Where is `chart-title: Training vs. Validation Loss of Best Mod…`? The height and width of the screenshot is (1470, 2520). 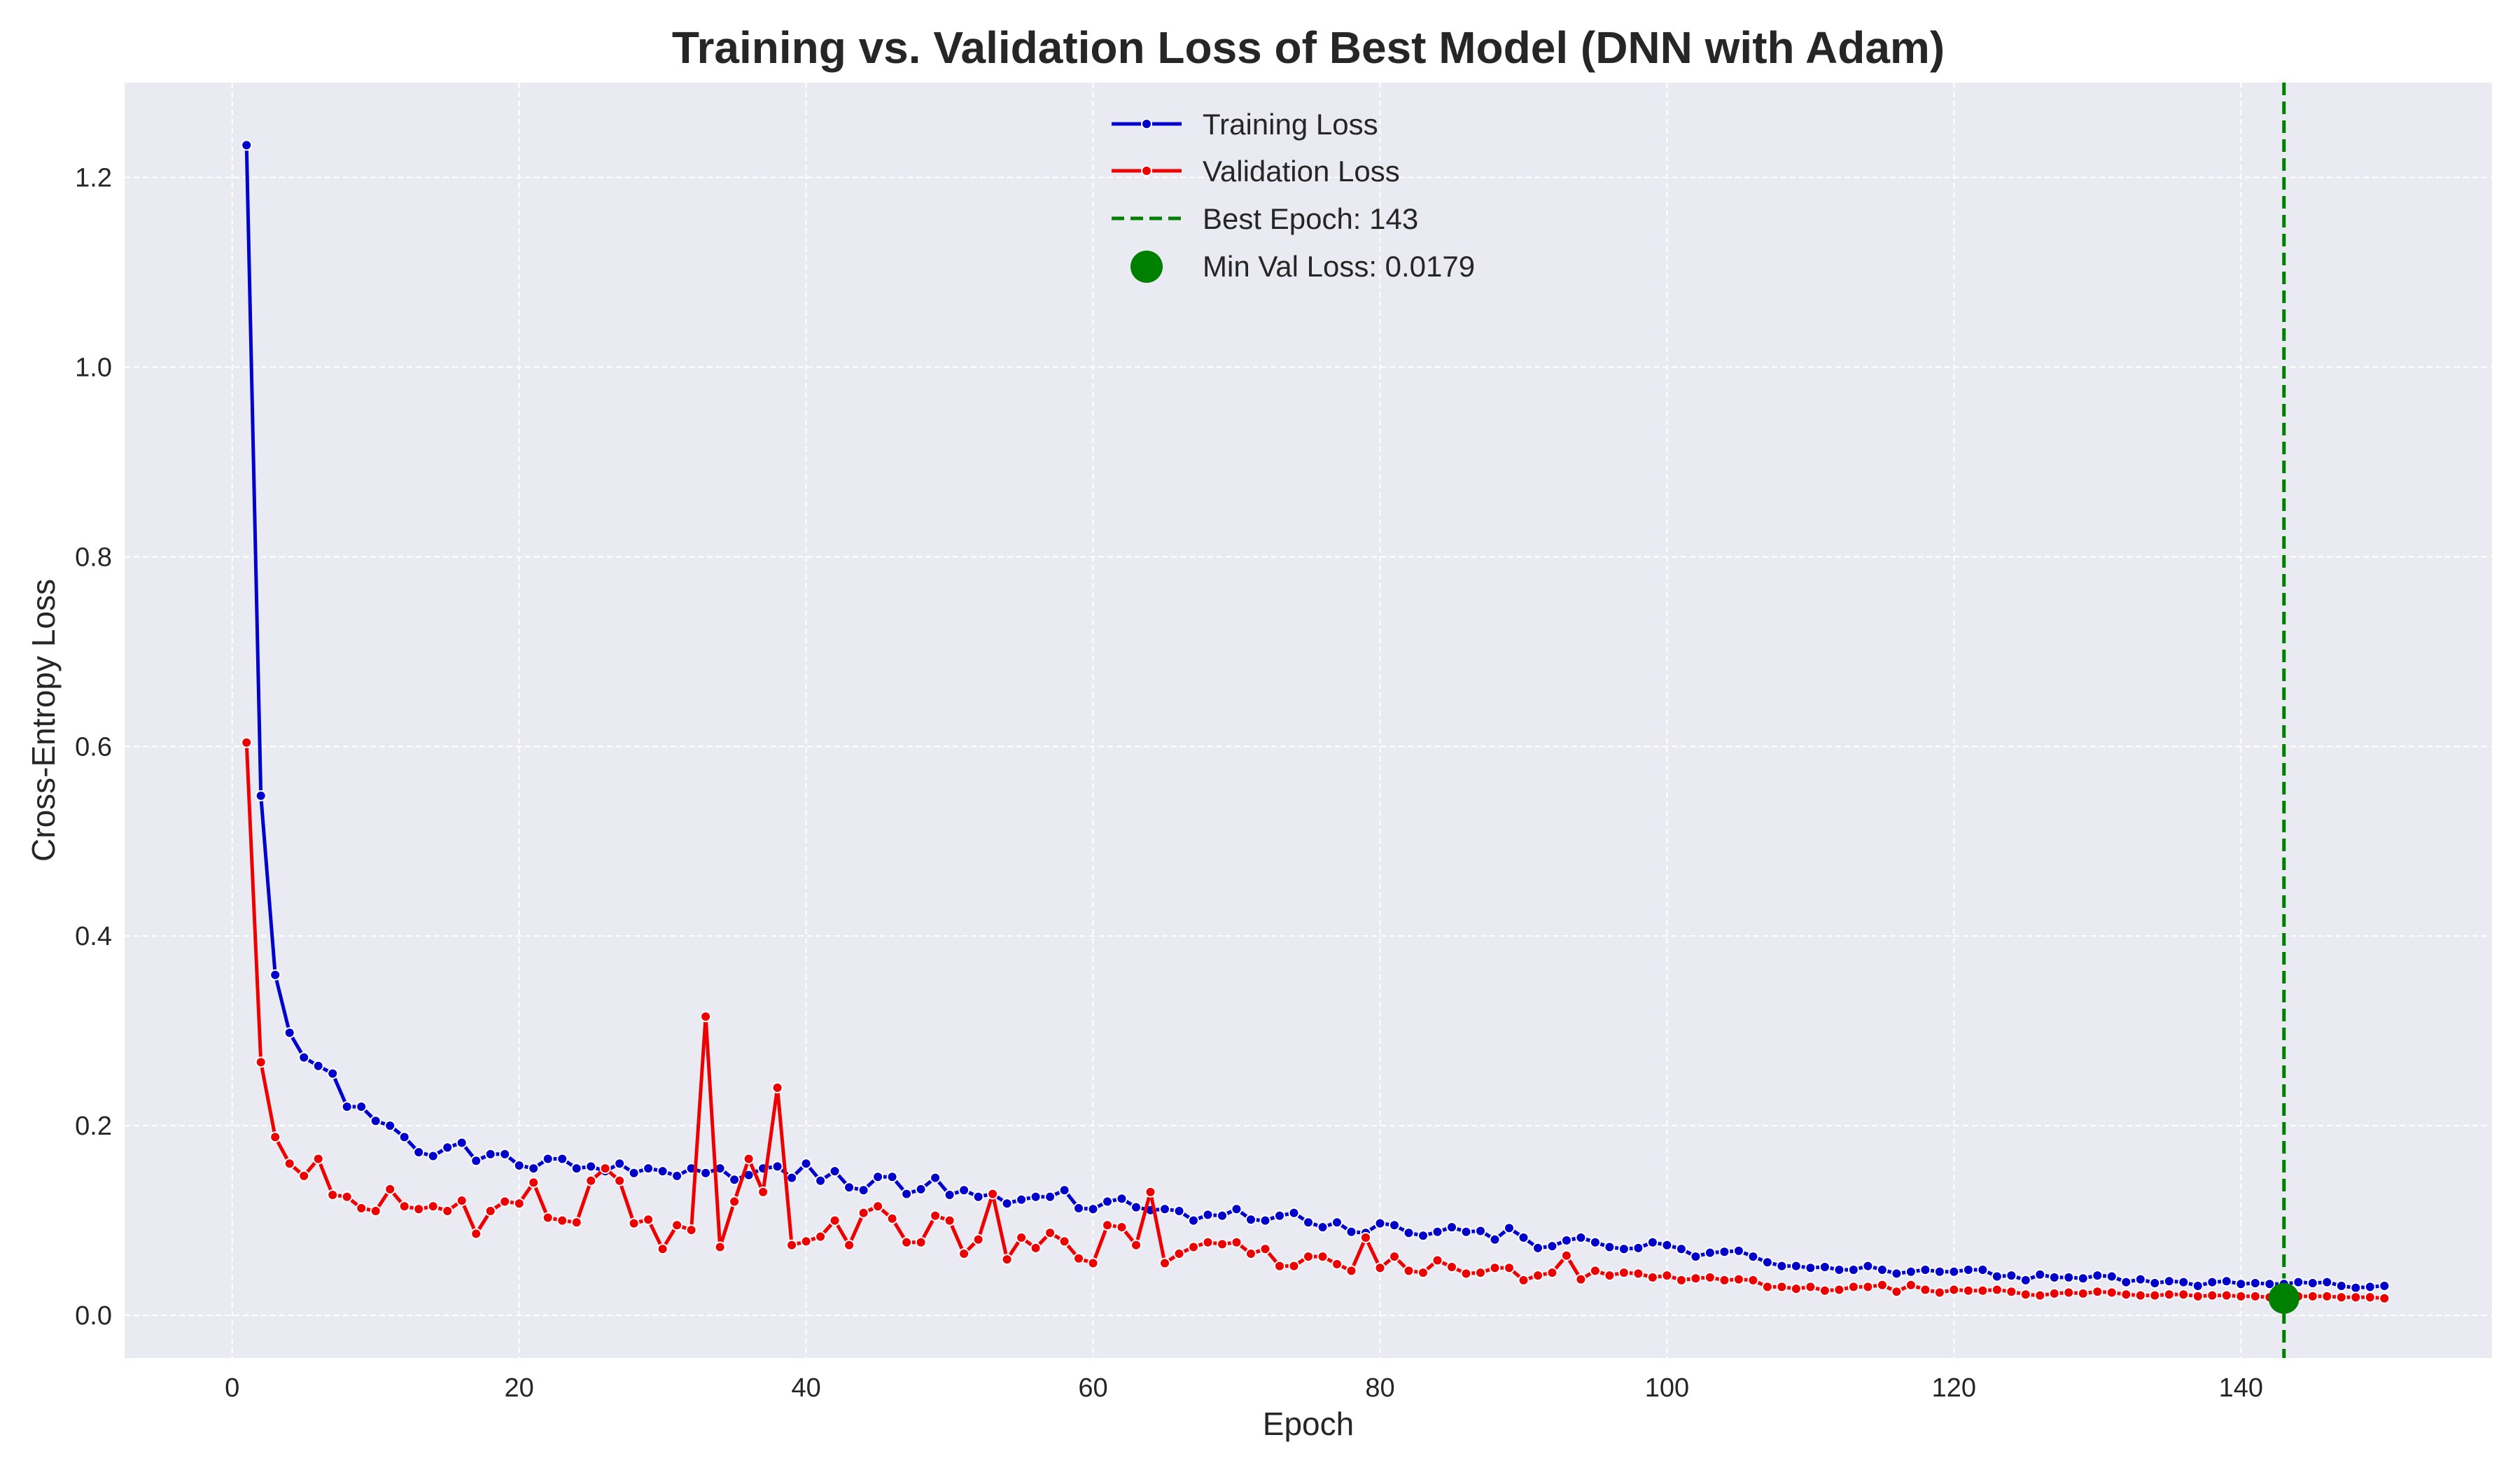
chart-title: Training vs. Validation Loss of Best Mod… is located at coordinates (1308, 47).